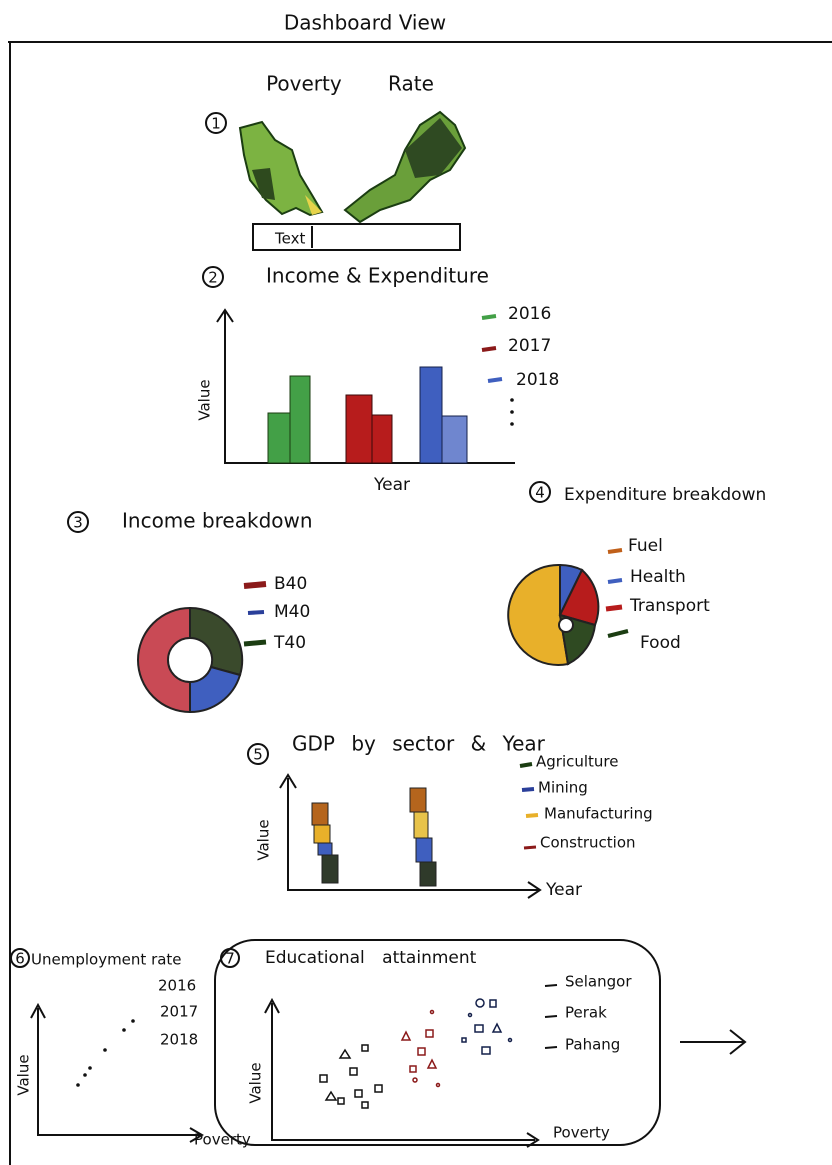 This screenshot has width=832, height=1165. Describe the element at coordinates (658, 577) in the screenshot. I see `legend-label: Health` at that location.